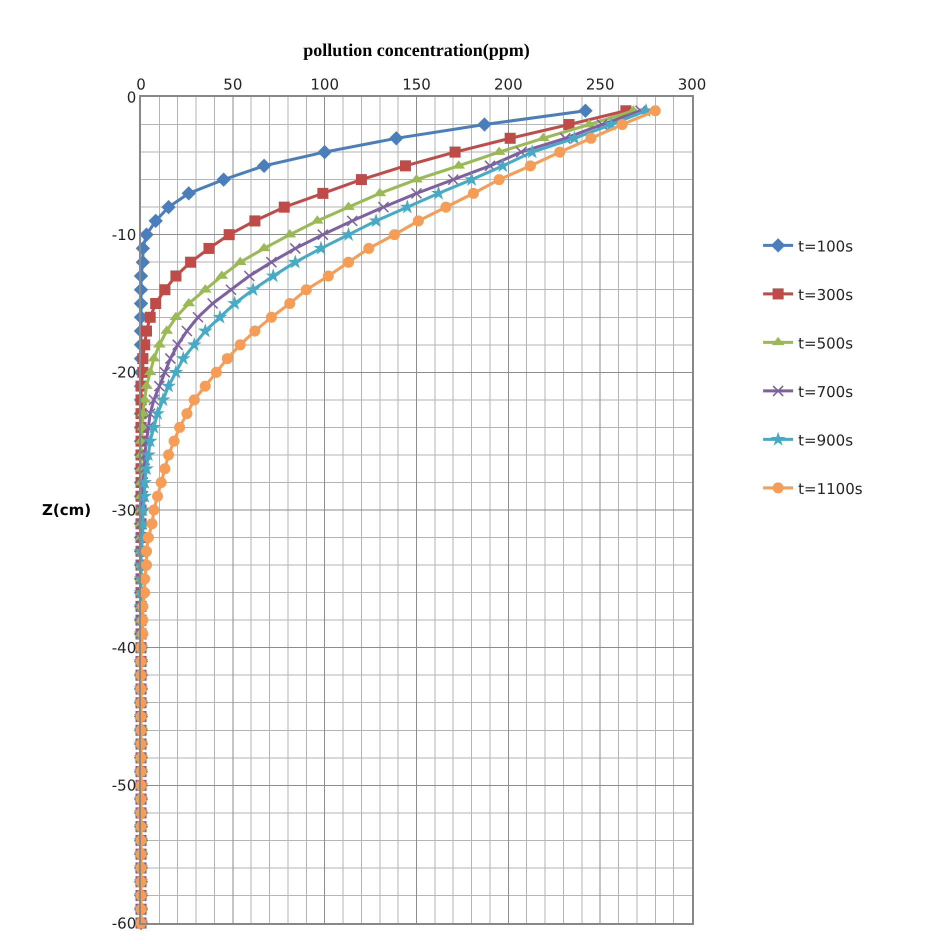  Describe the element at coordinates (416, 50) in the screenshot. I see `x-axis-title: pollution concentration(ppm)` at that location.